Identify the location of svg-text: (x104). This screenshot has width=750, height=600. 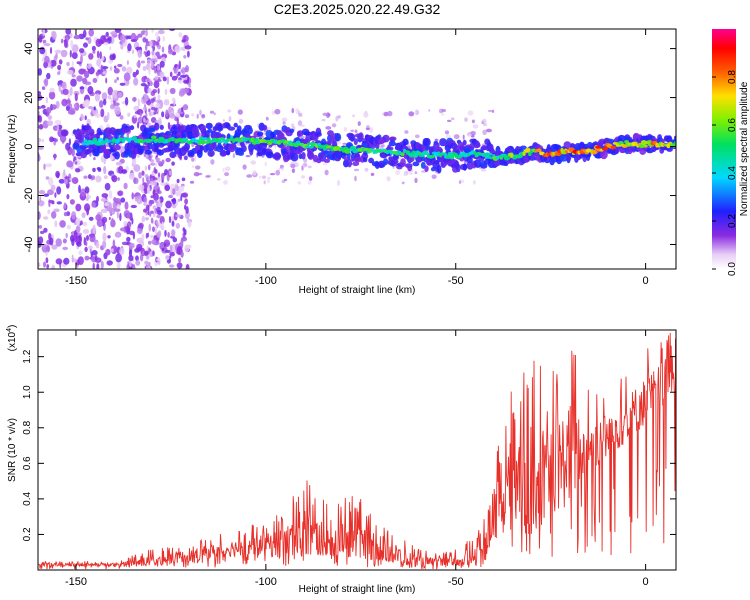
(12, 338).